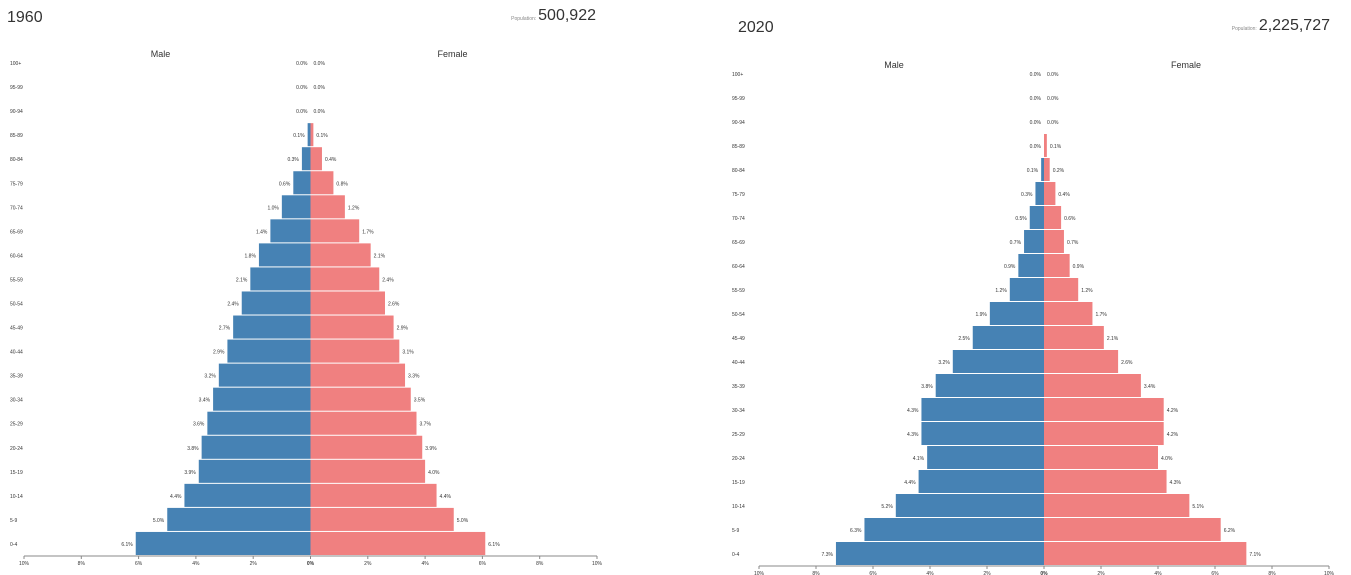  I want to click on male-value-label: 2.5%, so click(964, 339).